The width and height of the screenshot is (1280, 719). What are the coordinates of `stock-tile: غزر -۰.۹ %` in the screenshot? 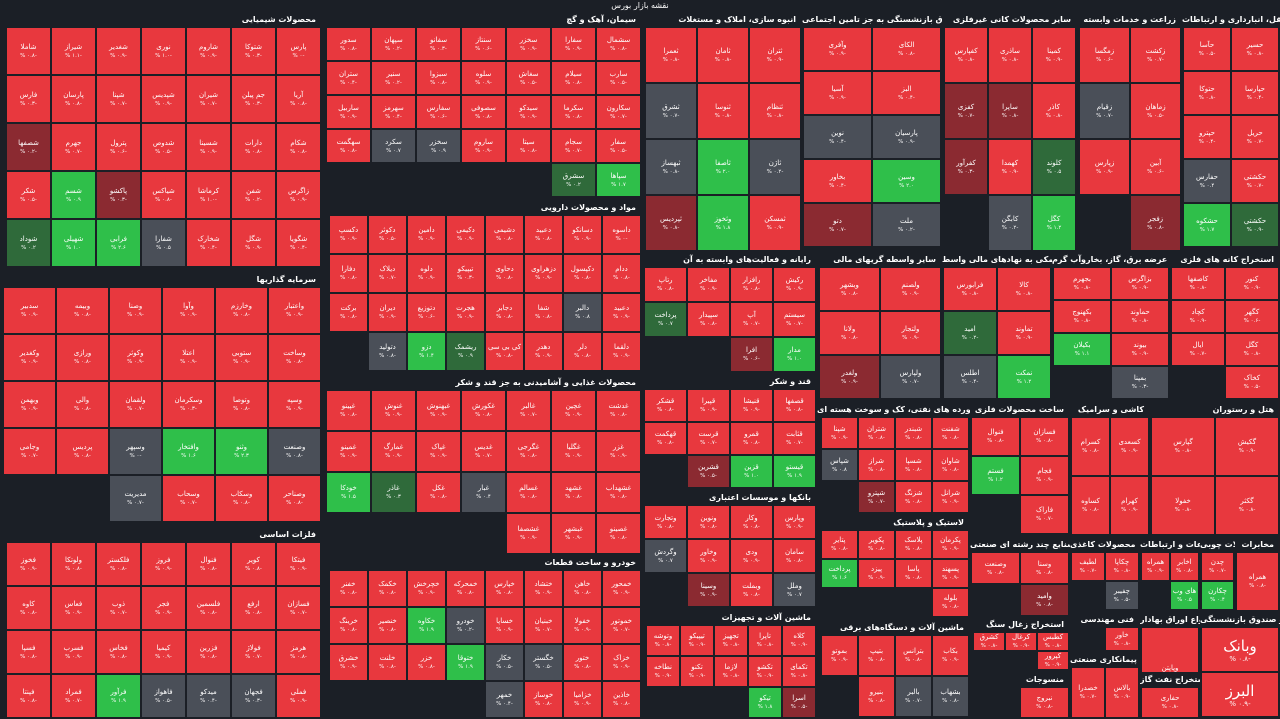 It's located at (618, 451).